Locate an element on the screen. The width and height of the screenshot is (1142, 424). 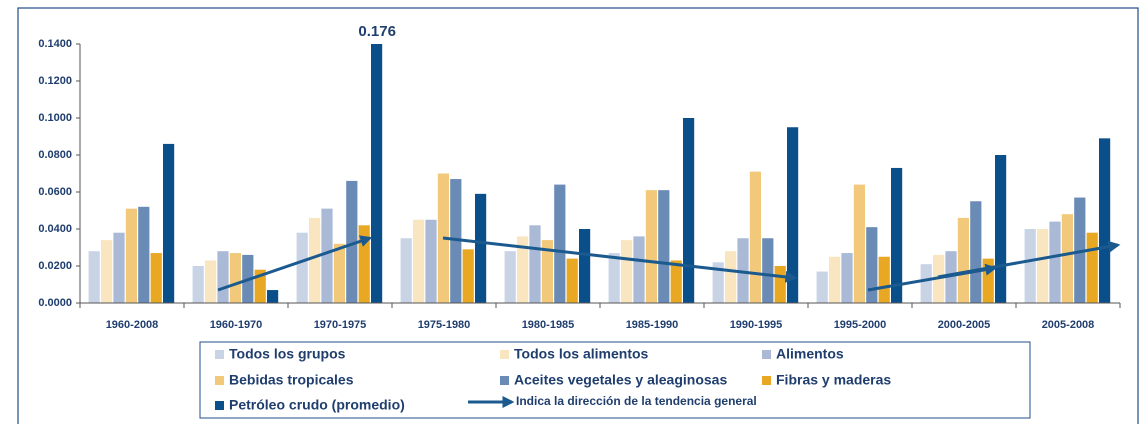
x-tick-label: 1960-1970 is located at coordinates (236, 325).